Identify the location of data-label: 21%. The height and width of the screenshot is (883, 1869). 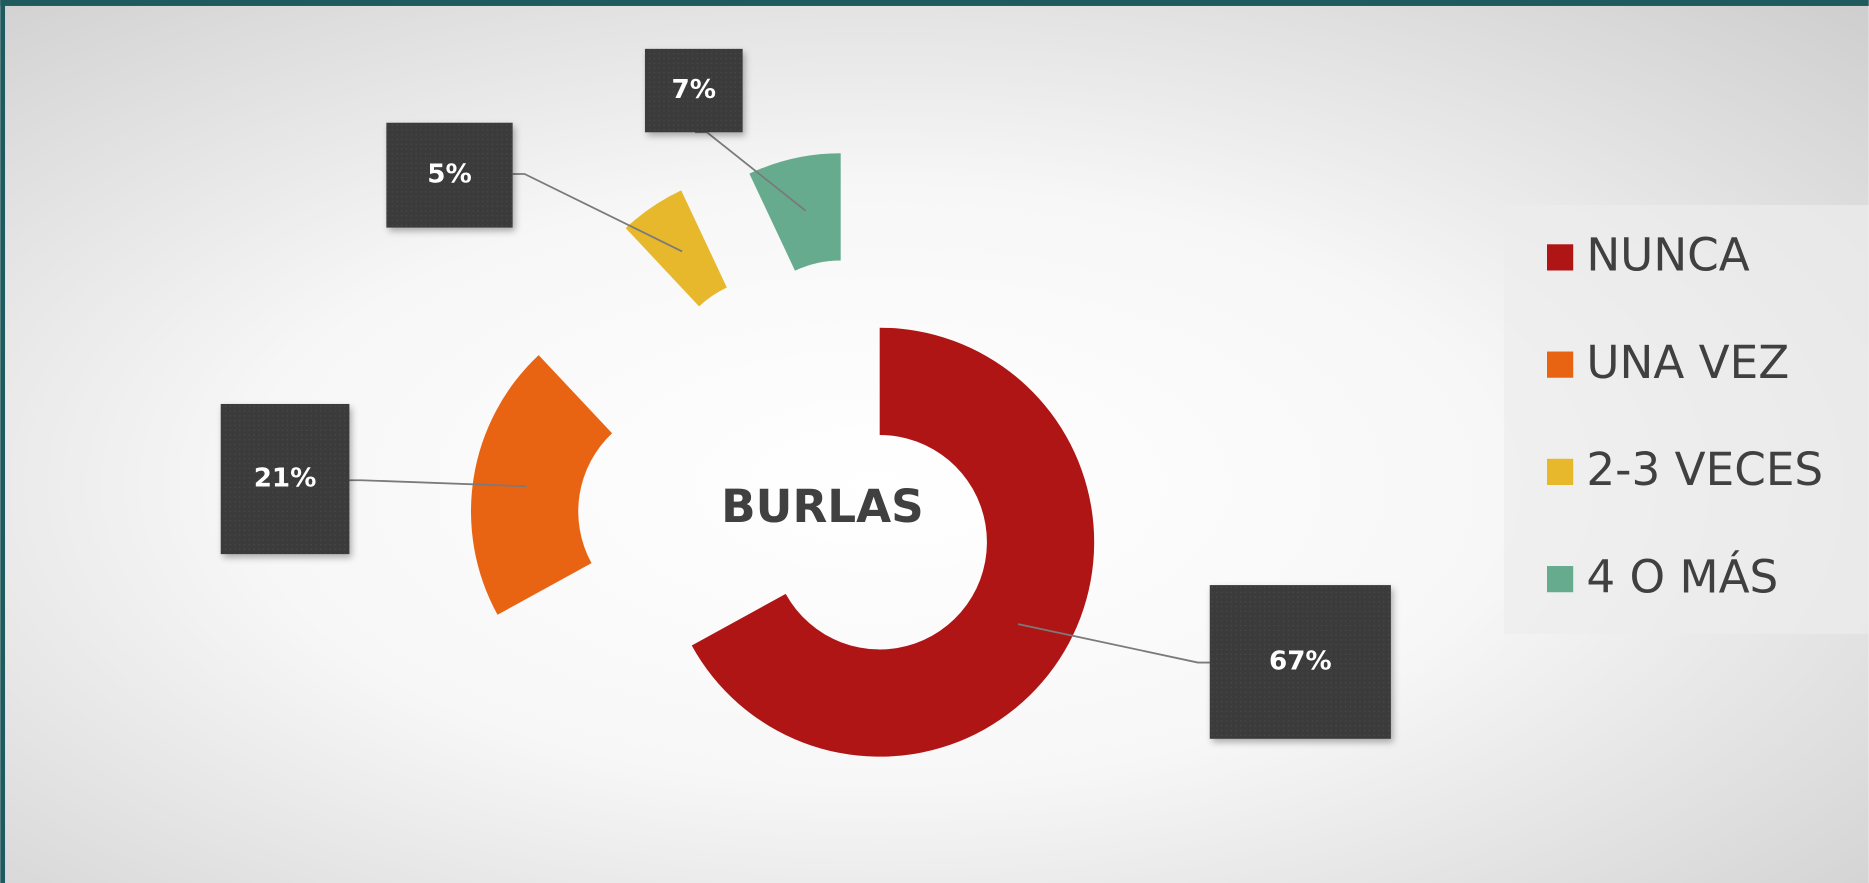
(285, 479).